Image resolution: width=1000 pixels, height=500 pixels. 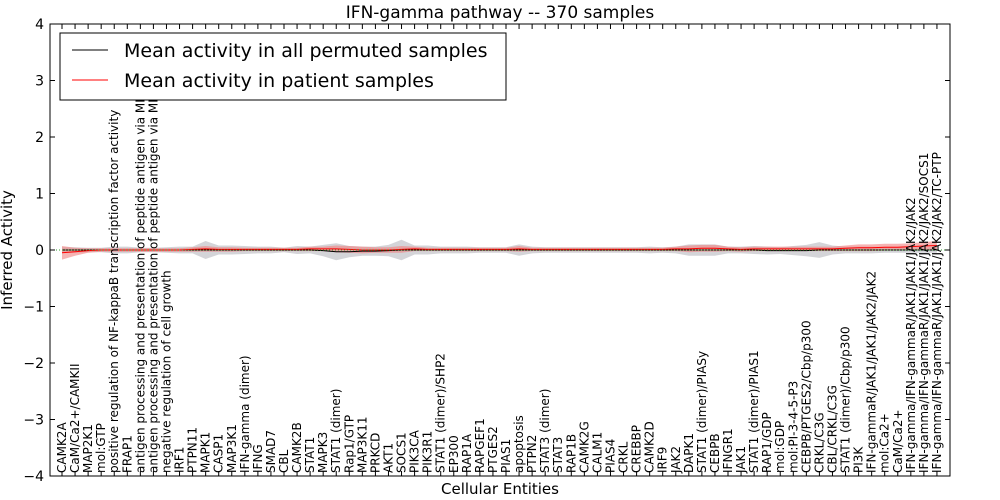 What do you see at coordinates (166, 371) in the screenshot?
I see `x-tick-label: negative regulation of cell growth` at bounding box center [166, 371].